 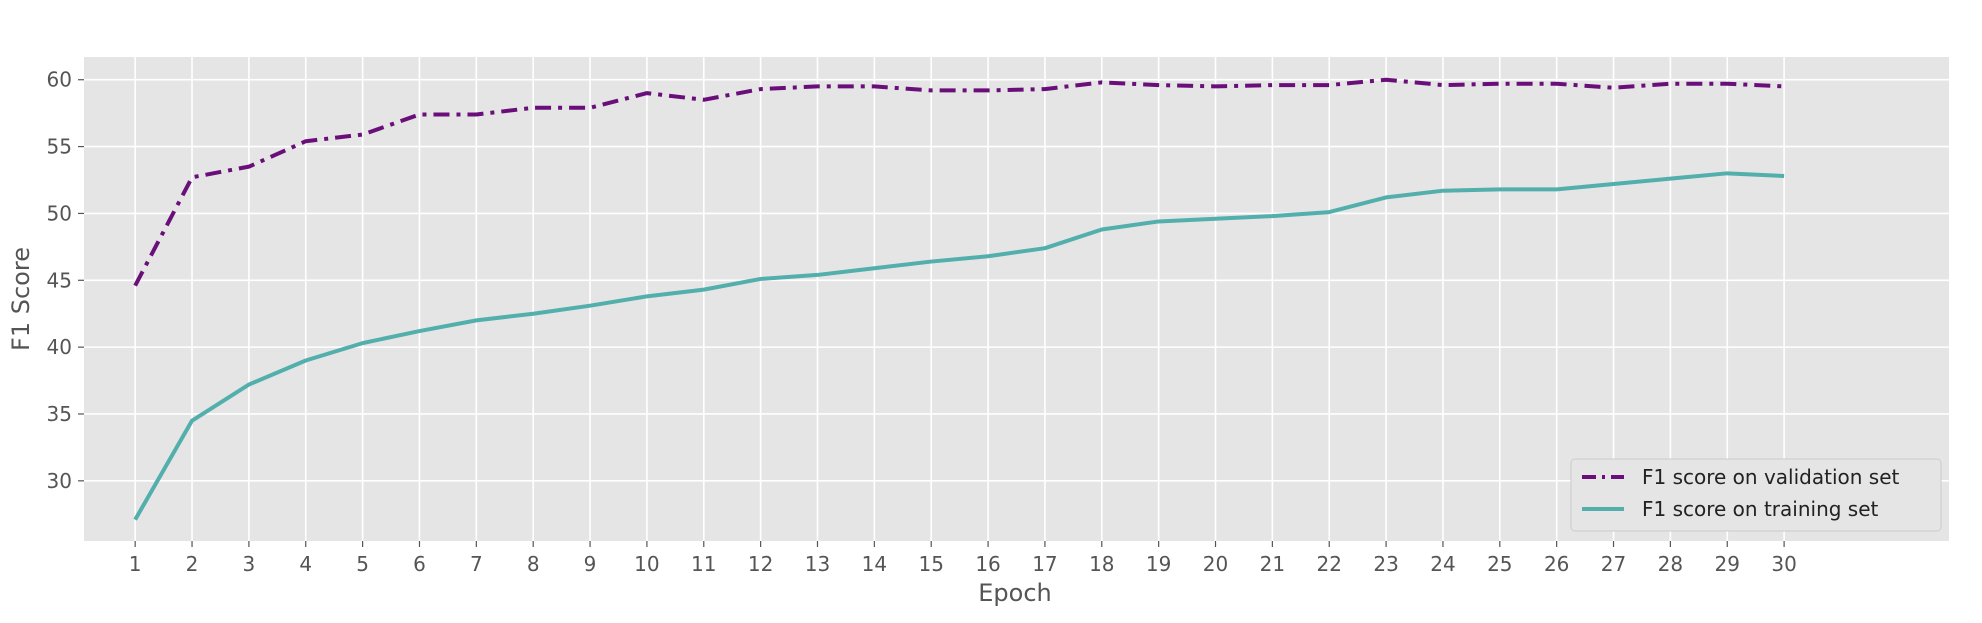 I want to click on x-tick-label: 24, so click(x=1442, y=564).